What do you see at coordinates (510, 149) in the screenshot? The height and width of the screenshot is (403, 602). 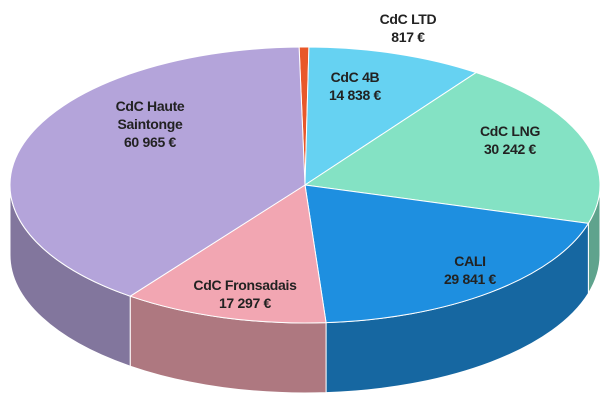 I see `slice-value: 30 242 €` at bounding box center [510, 149].